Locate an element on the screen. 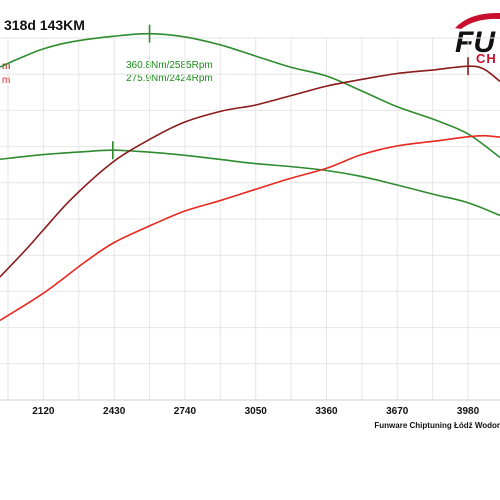 This screenshot has width=500, height=500. x-tick-label: 3980 is located at coordinates (468, 411).